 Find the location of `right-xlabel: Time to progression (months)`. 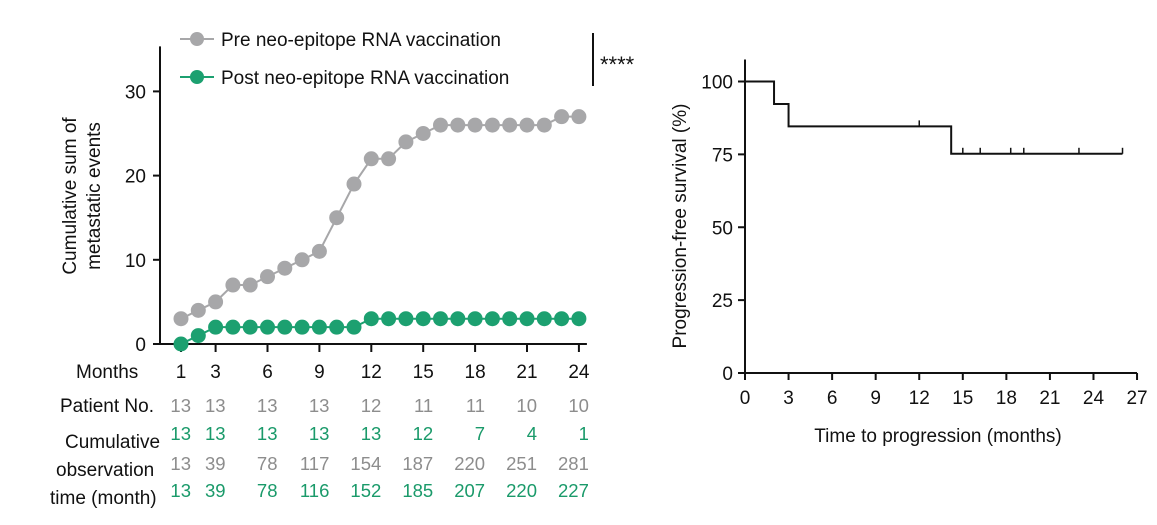

right-xlabel: Time to progression (months) is located at coordinates (937, 436).